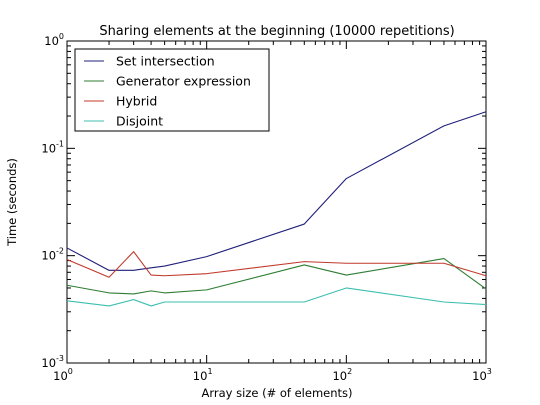 This screenshot has height=405, width=540. Describe the element at coordinates (54, 40) in the screenshot. I see `y-tick-label: 10⁰` at that location.